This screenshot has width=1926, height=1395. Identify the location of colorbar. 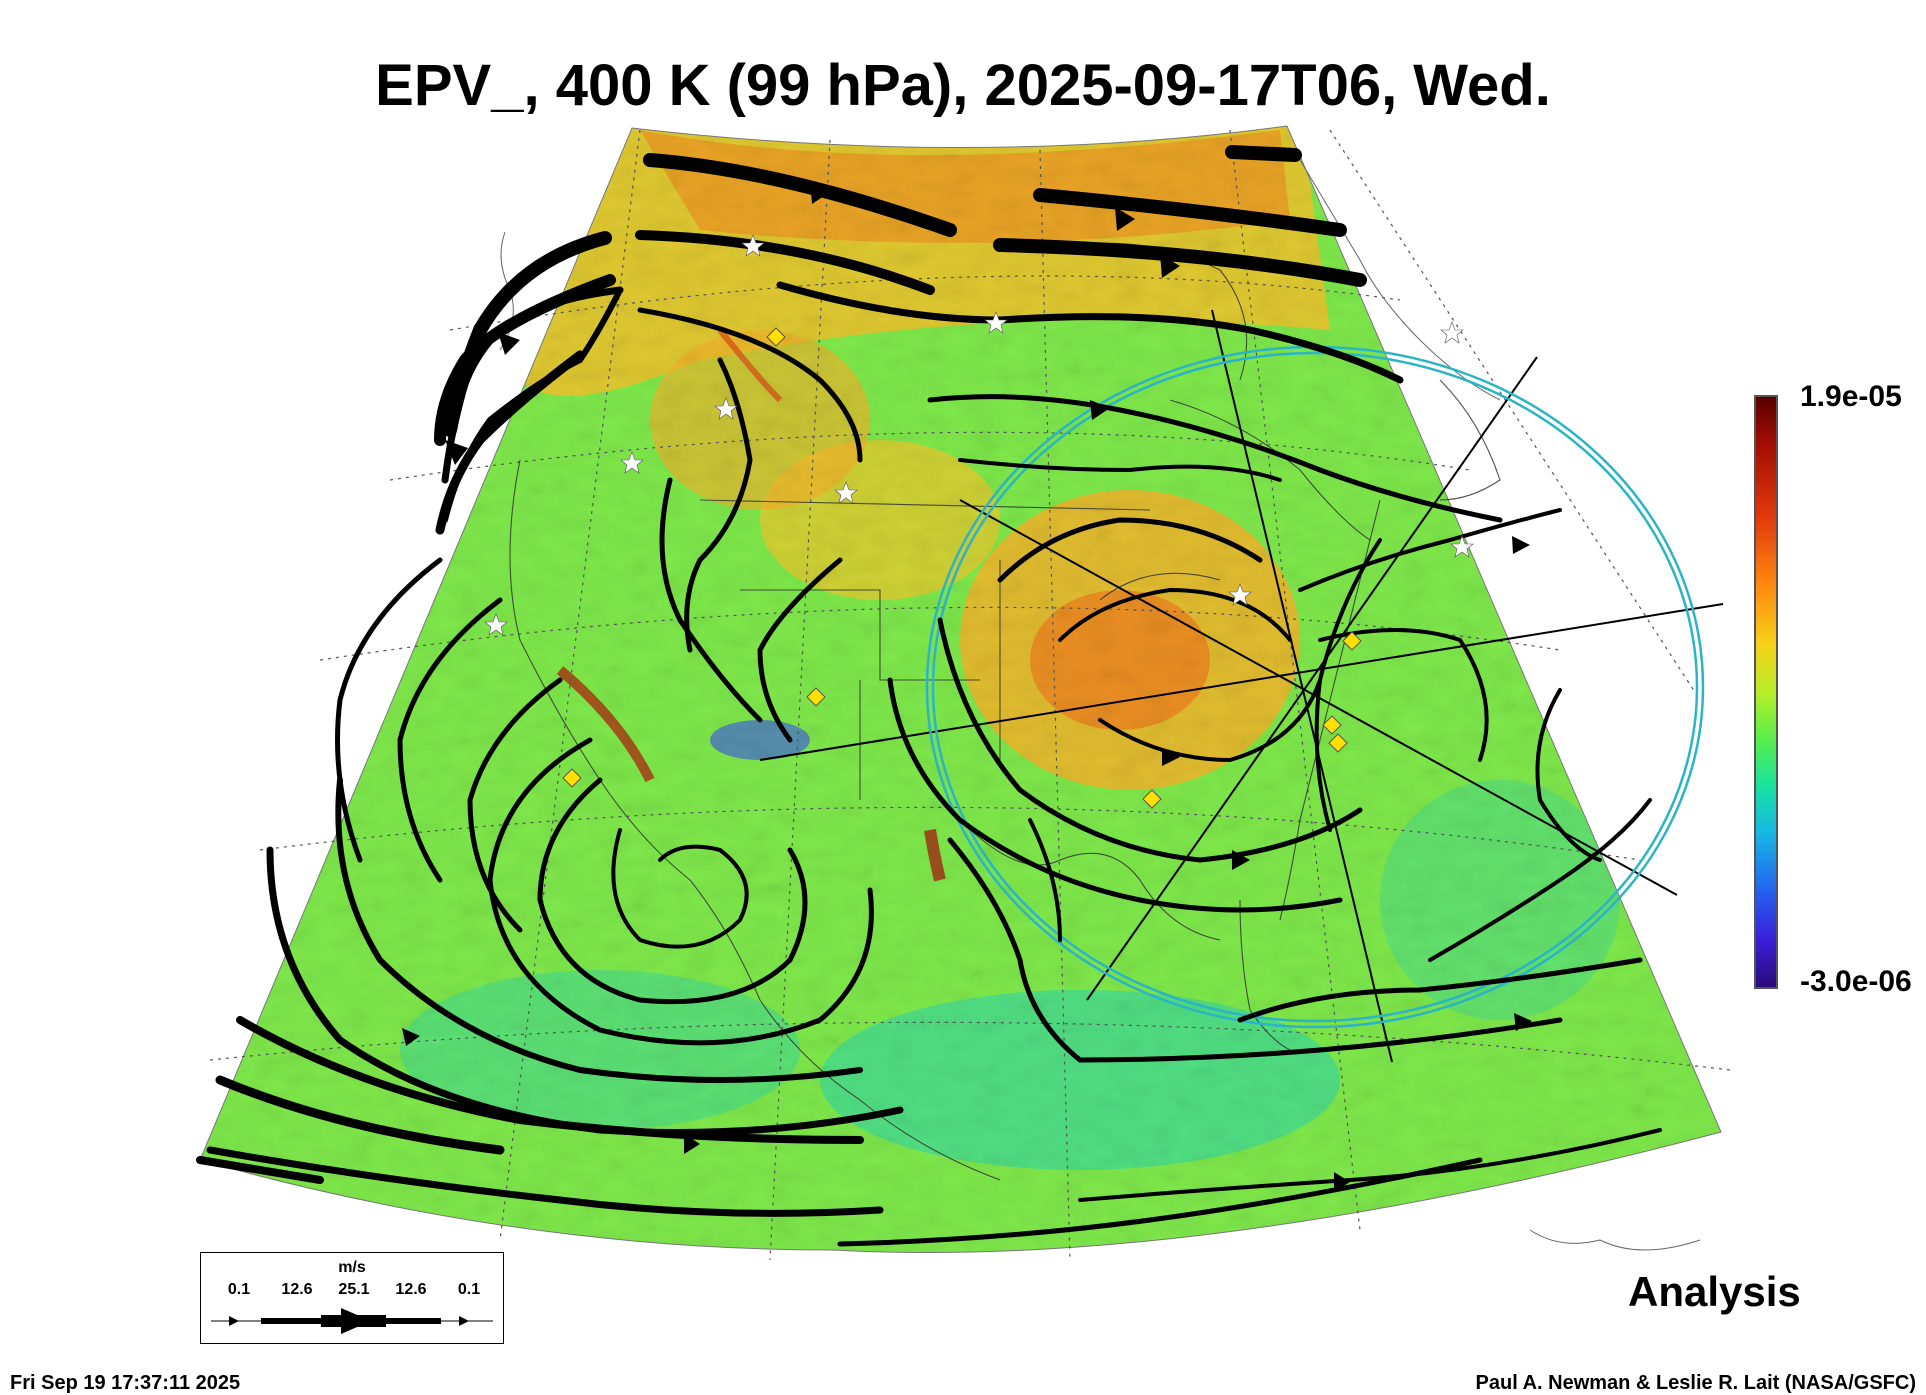
(1766, 692).